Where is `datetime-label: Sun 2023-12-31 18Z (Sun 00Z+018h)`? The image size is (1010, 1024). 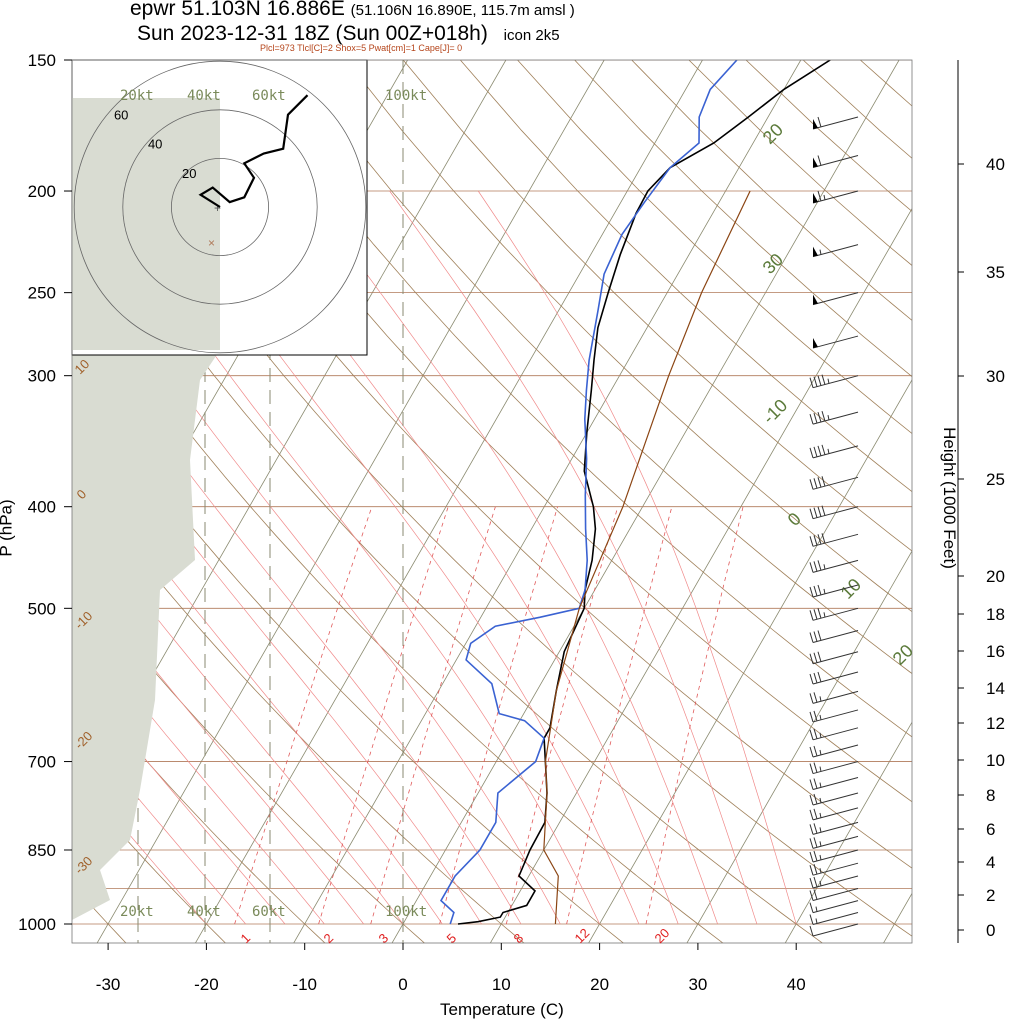 datetime-label: Sun 2023-12-31 18Z (Sun 00Z+018h) is located at coordinates (312, 33).